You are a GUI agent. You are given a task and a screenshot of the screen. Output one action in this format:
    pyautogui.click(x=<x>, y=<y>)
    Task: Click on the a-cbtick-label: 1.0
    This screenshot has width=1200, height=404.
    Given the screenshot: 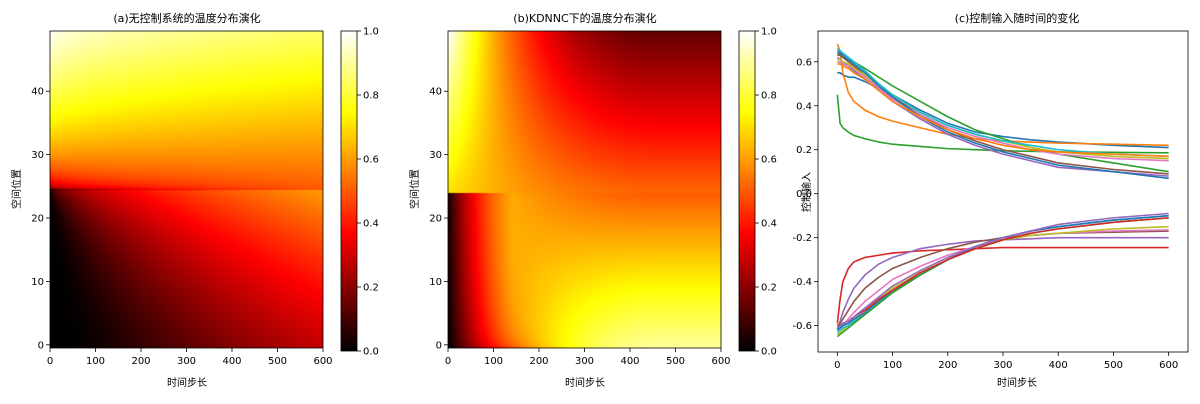 What is the action you would take?
    pyautogui.click(x=371, y=32)
    